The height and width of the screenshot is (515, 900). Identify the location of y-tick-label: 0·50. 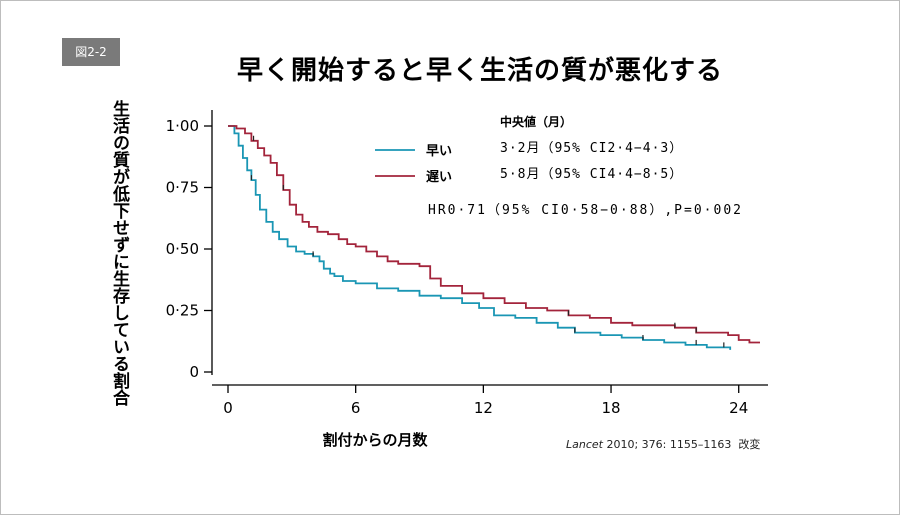
(182, 249).